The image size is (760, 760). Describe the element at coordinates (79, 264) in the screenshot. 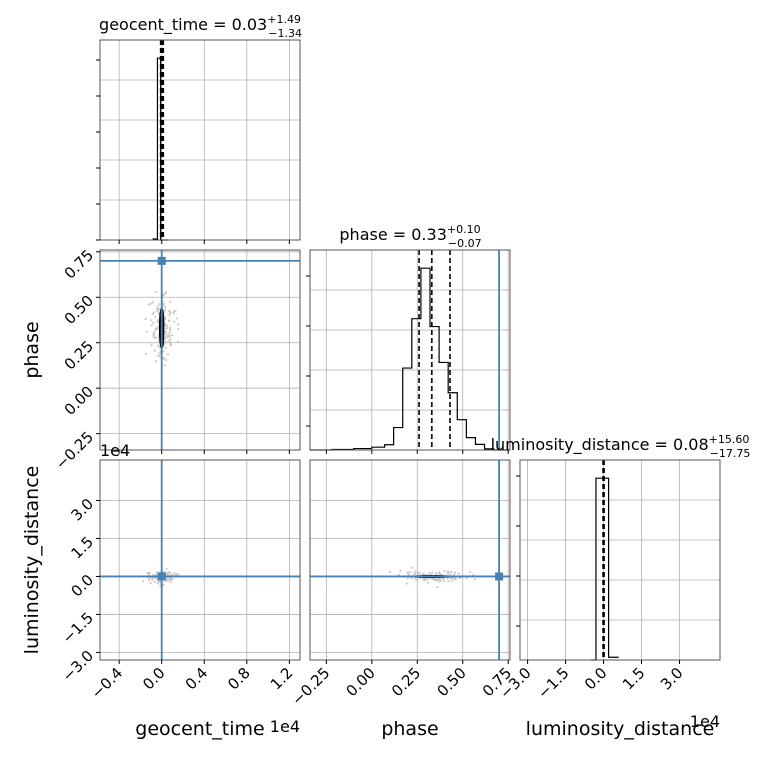

I see `tick-label: 0.75` at that location.